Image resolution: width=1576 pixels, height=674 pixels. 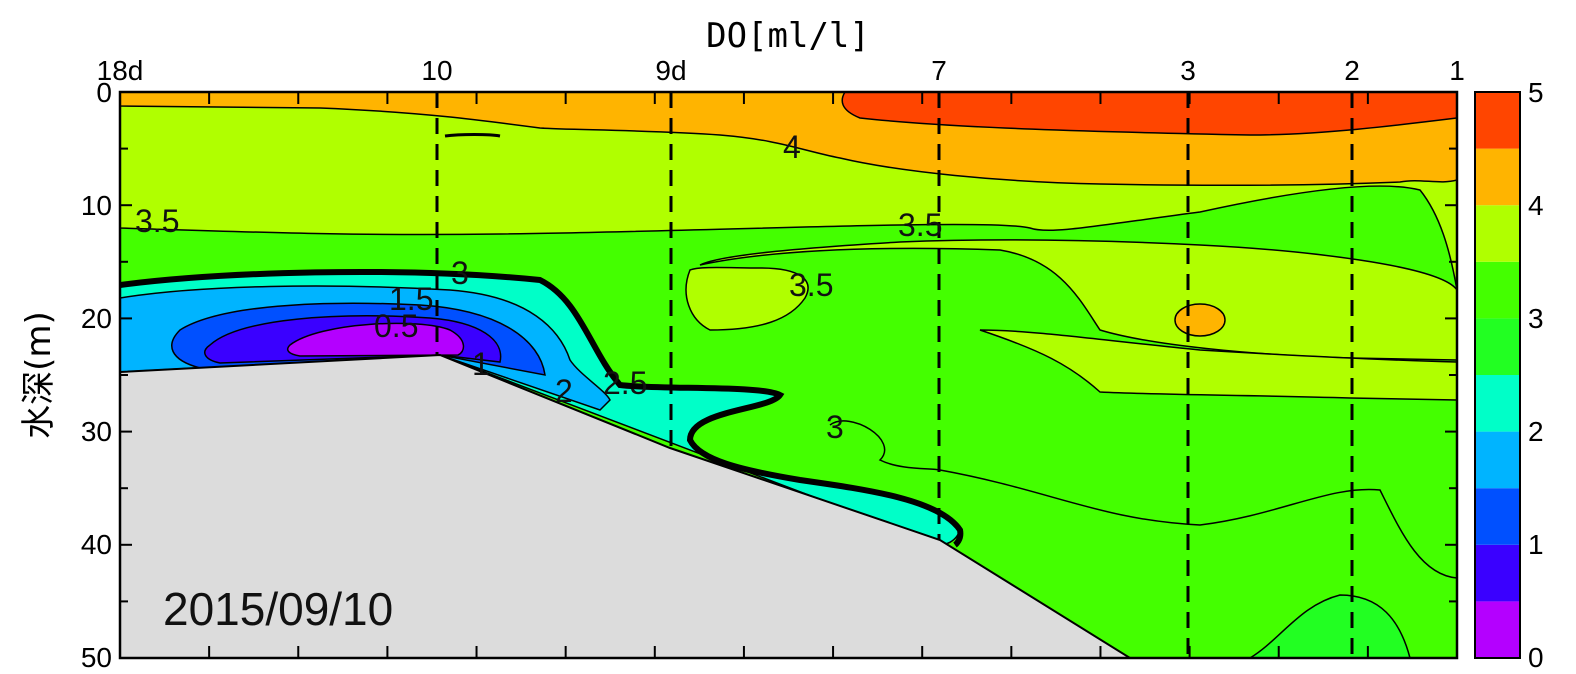 What do you see at coordinates (788, 36) in the screenshot?
I see `chart-title: DO[ml/l]` at bounding box center [788, 36].